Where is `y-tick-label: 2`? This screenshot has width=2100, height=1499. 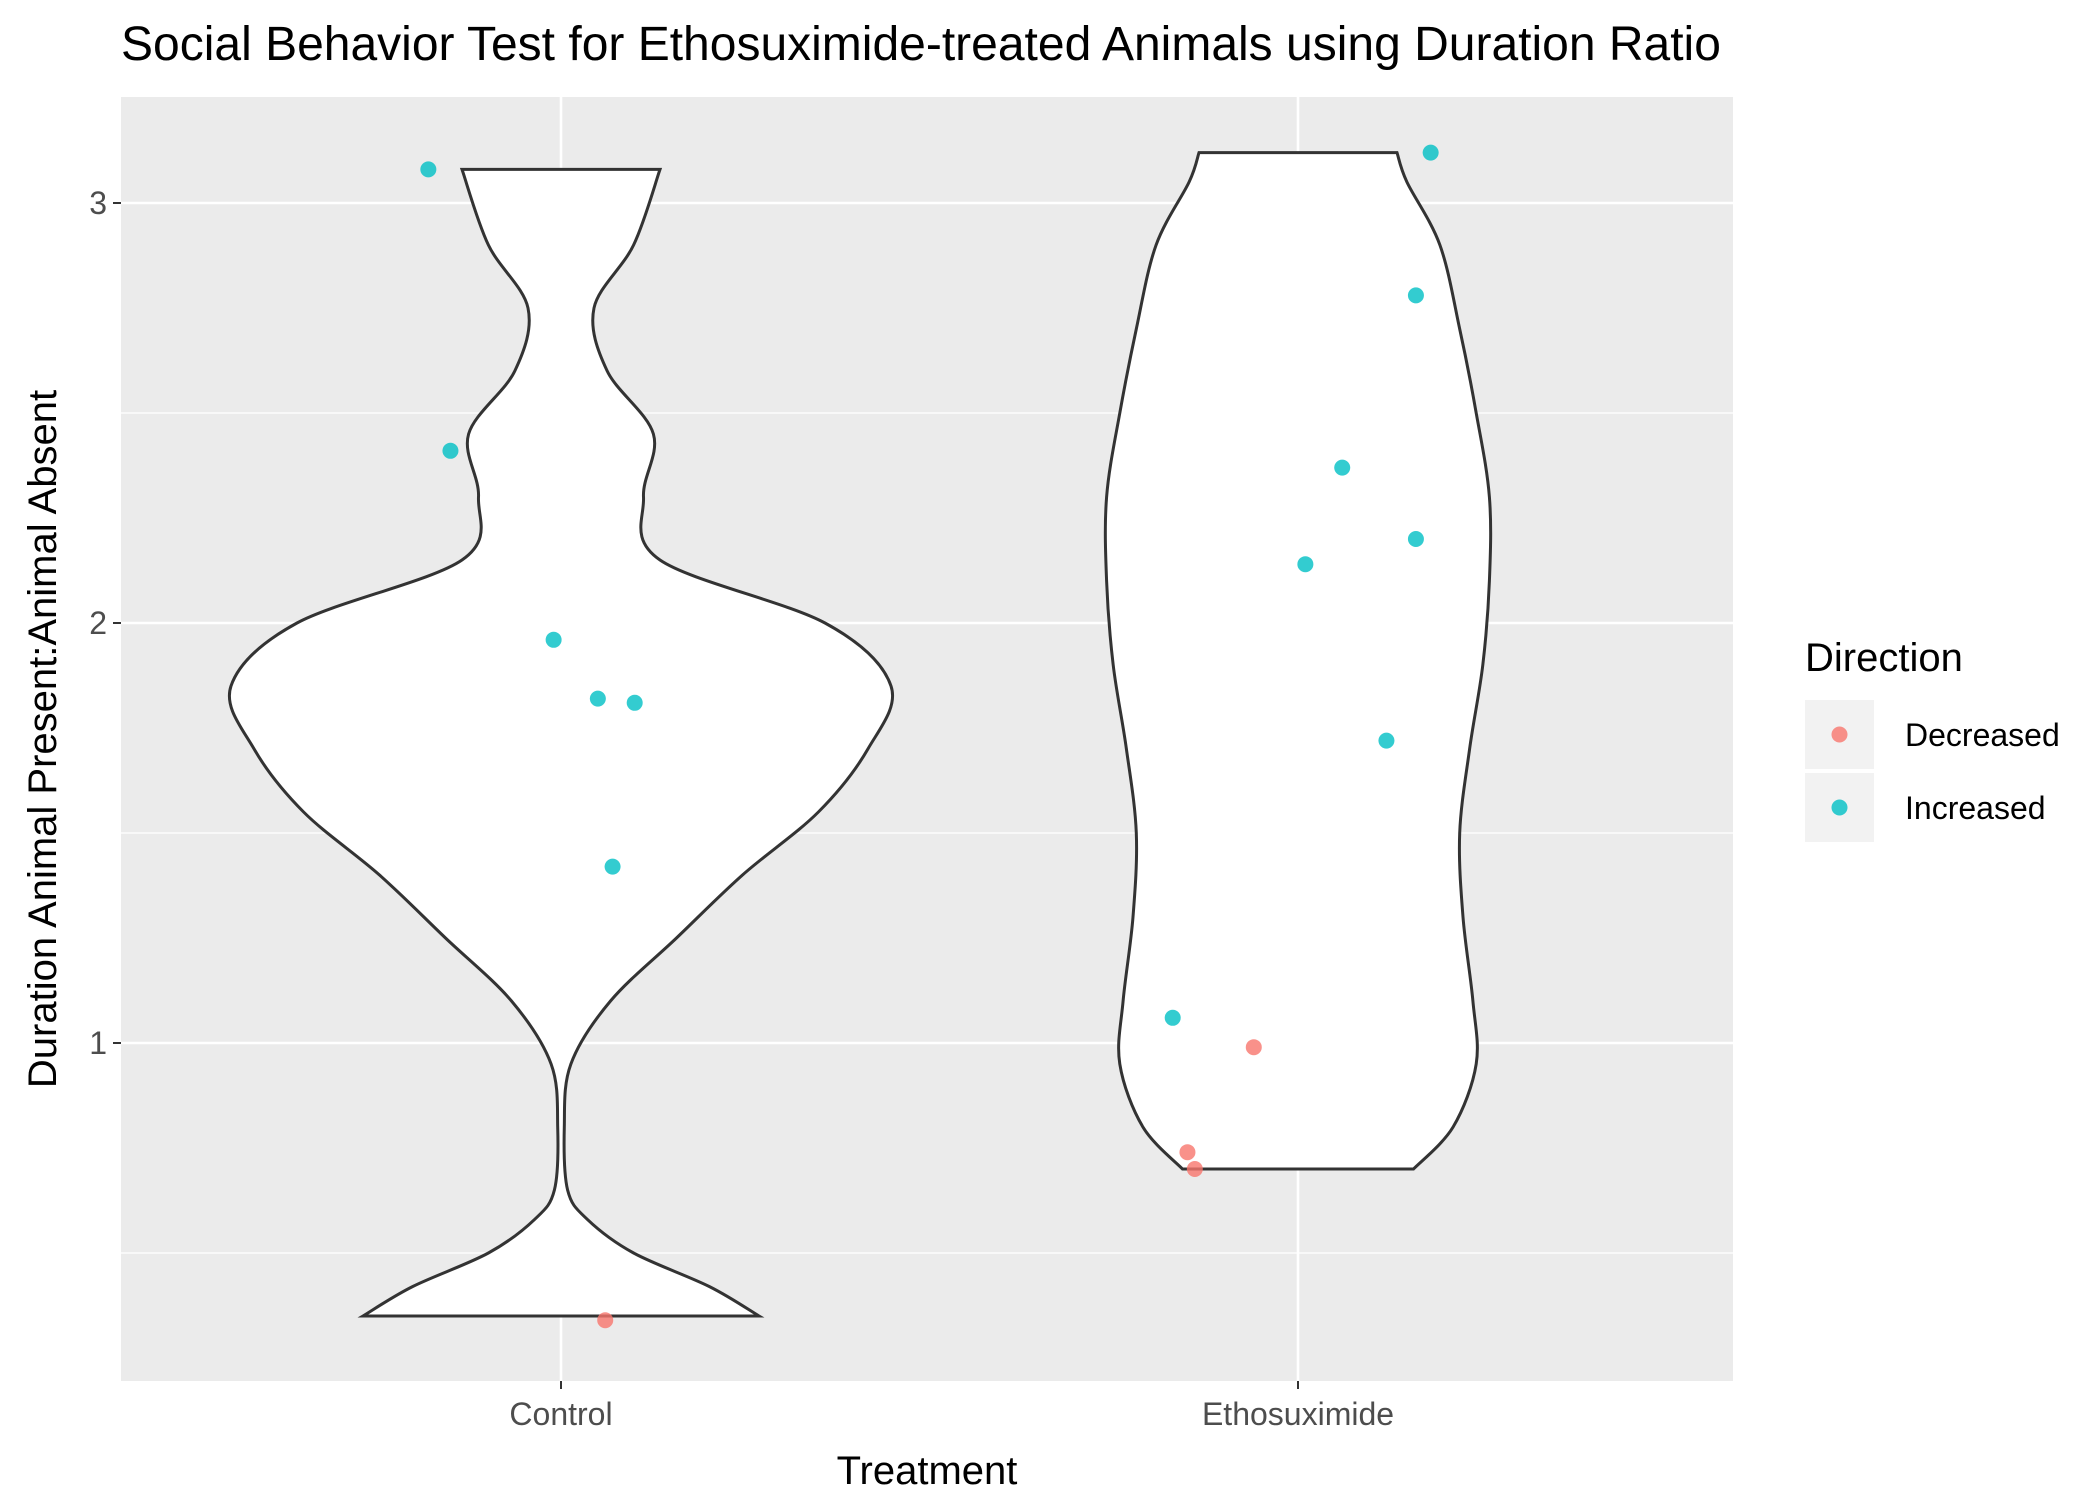 y-tick-label: 2 is located at coordinates (98, 623).